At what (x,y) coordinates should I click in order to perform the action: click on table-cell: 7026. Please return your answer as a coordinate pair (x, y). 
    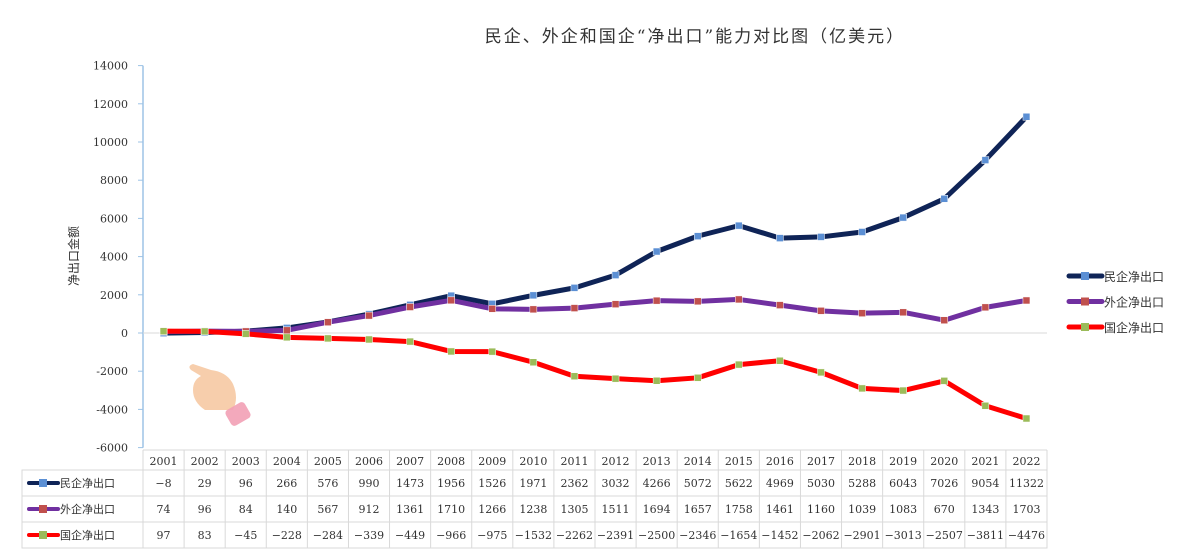
    Looking at the image, I should click on (944, 483).